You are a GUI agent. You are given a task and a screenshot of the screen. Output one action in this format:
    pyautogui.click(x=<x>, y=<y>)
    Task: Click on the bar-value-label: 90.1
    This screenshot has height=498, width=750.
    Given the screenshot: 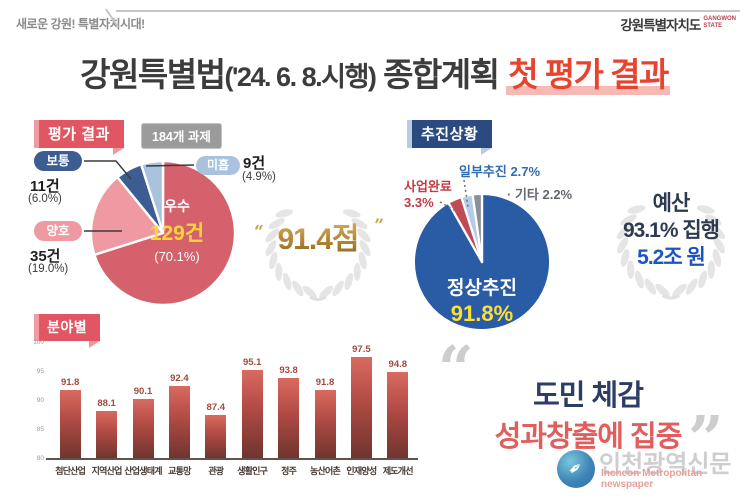 What is the action you would take?
    pyautogui.click(x=143, y=392)
    